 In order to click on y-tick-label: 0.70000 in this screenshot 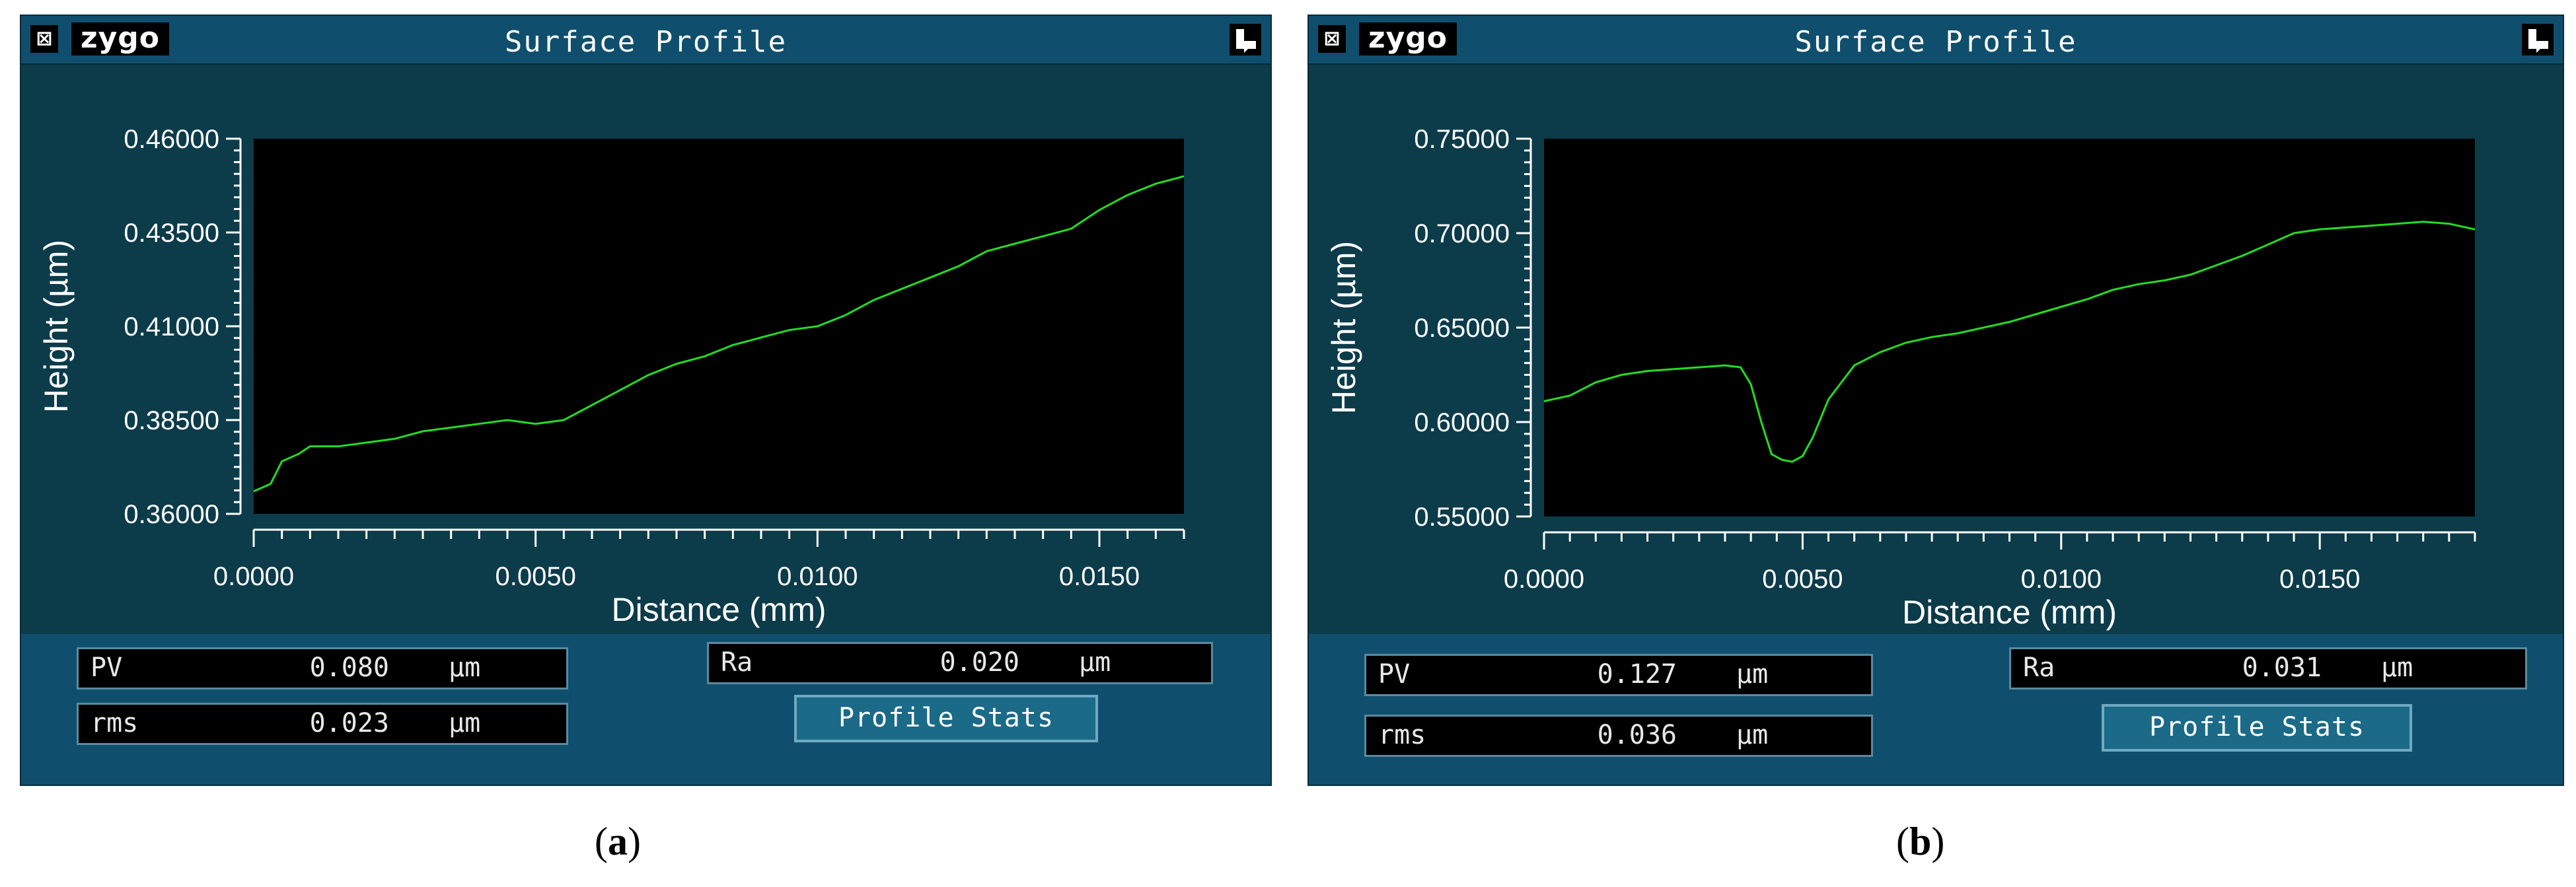, I will do `click(1462, 233)`.